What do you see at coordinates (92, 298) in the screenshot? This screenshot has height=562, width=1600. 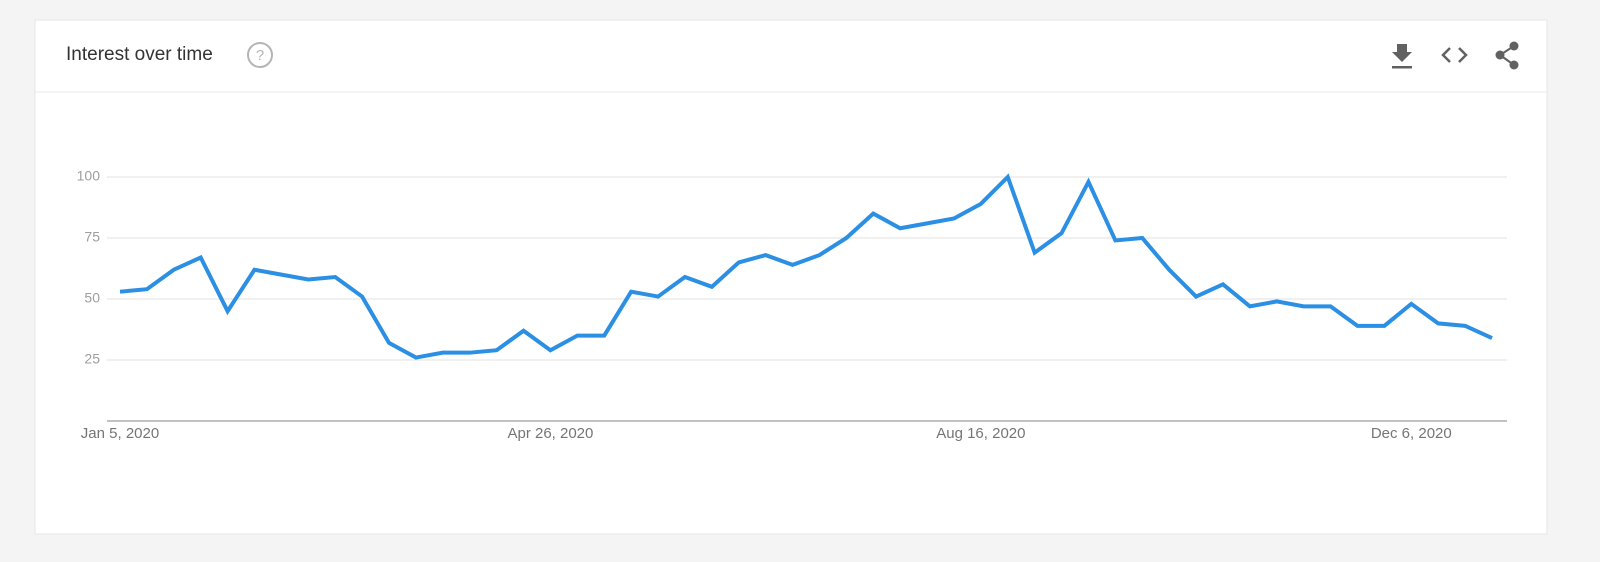 I see `y-tick-label: 50` at bounding box center [92, 298].